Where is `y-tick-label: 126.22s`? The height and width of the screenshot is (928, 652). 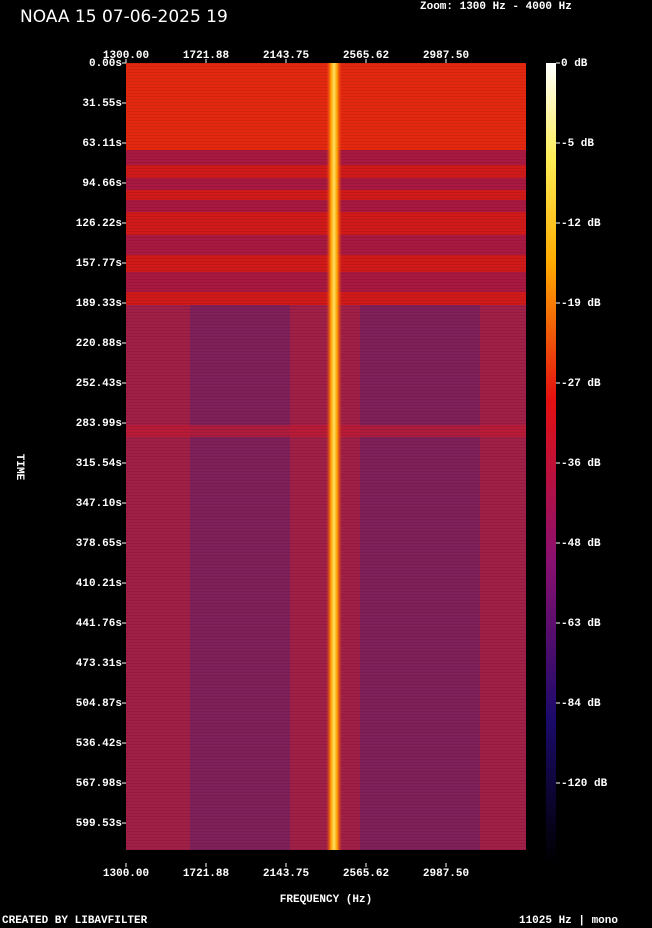 y-tick-label: 126.22s is located at coordinates (99, 224).